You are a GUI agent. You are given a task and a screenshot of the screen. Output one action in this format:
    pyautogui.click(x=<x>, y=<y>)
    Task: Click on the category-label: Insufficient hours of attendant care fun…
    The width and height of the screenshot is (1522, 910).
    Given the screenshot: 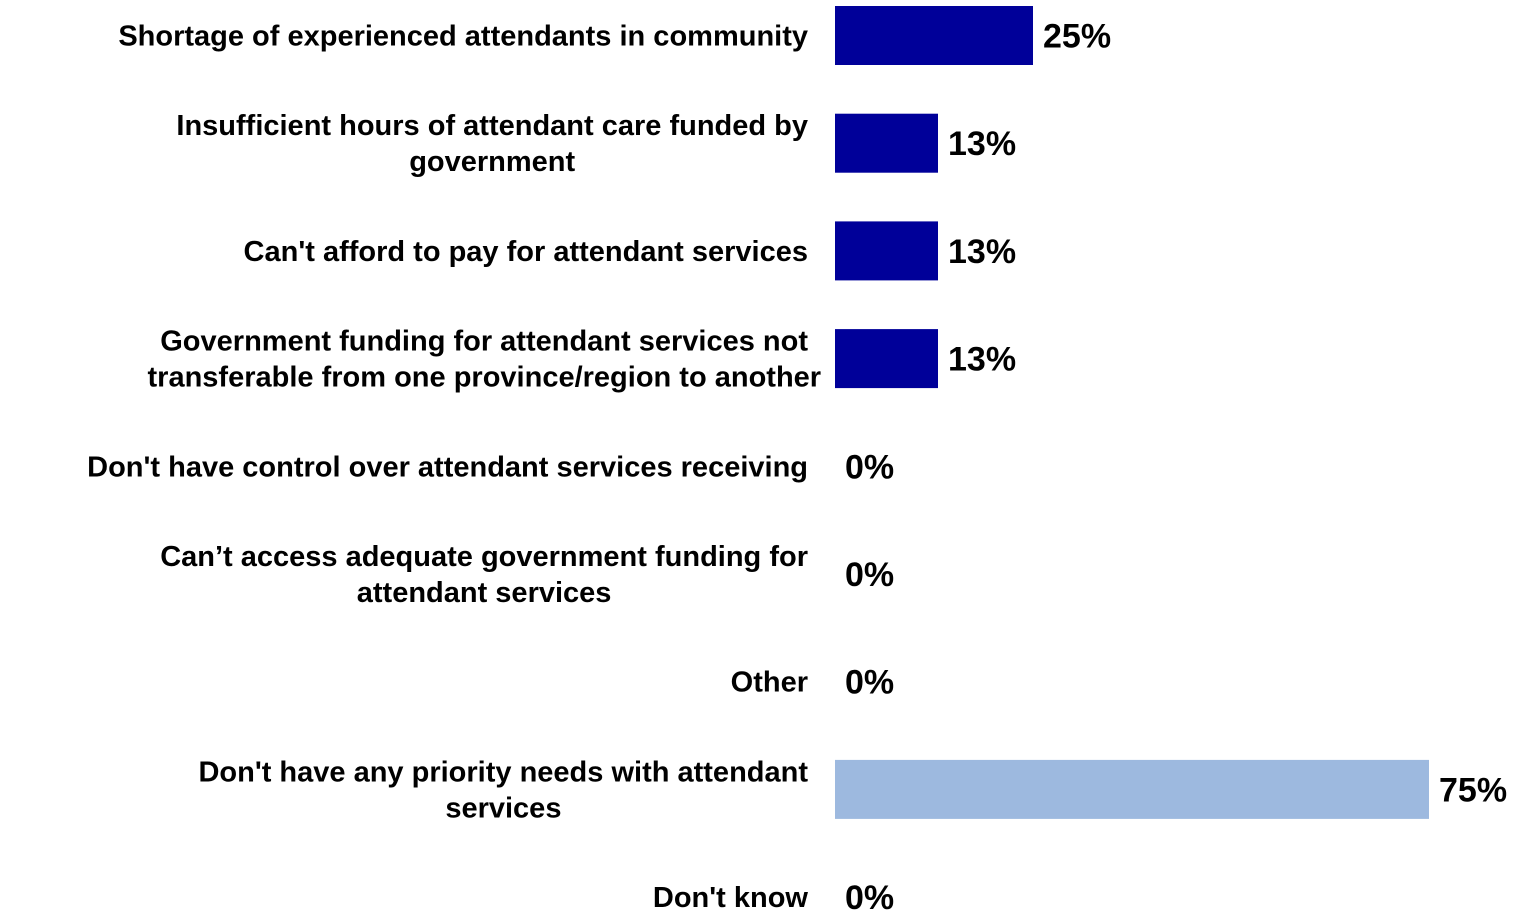 What is the action you would take?
    pyautogui.click(x=492, y=126)
    